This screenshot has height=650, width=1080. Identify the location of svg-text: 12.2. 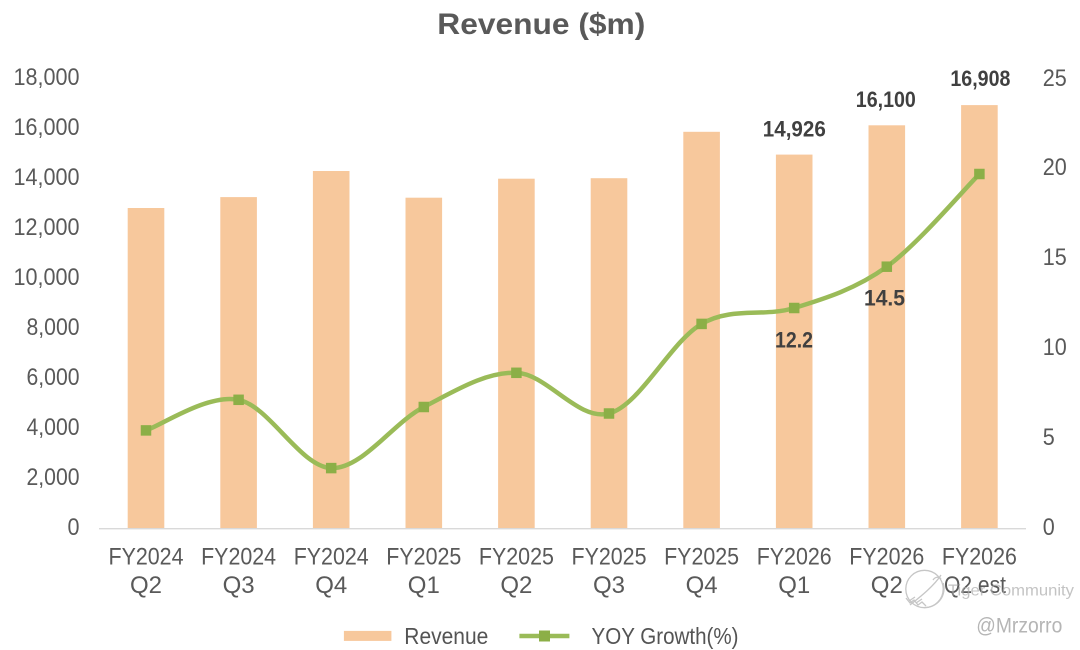
(794, 340).